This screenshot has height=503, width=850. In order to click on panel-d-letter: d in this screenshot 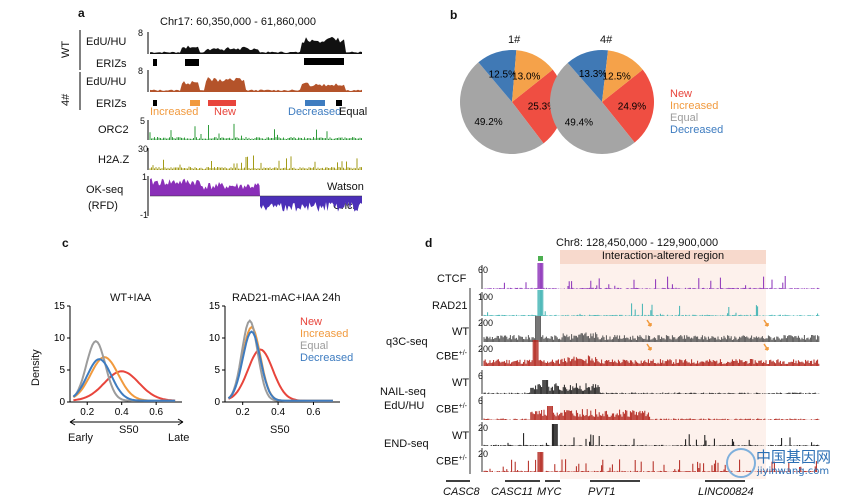, I will do `click(429, 243)`.